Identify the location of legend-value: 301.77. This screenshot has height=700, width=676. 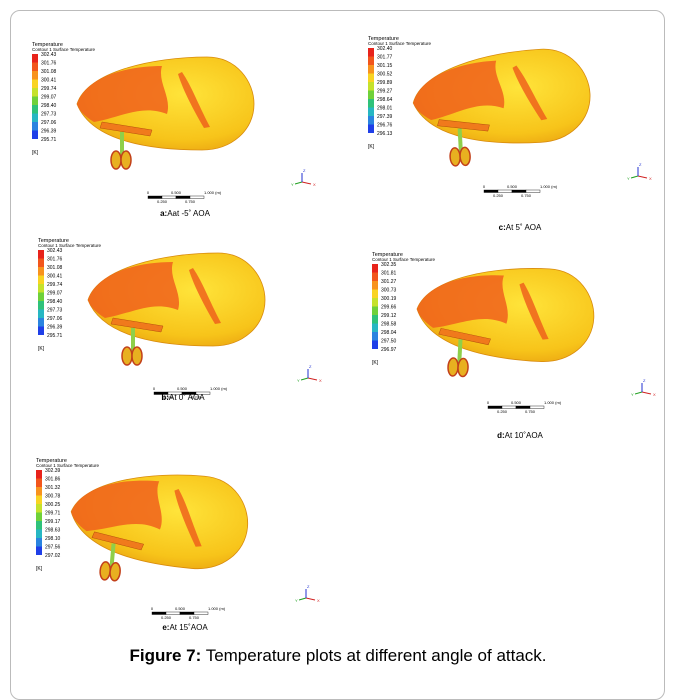
(385, 58).